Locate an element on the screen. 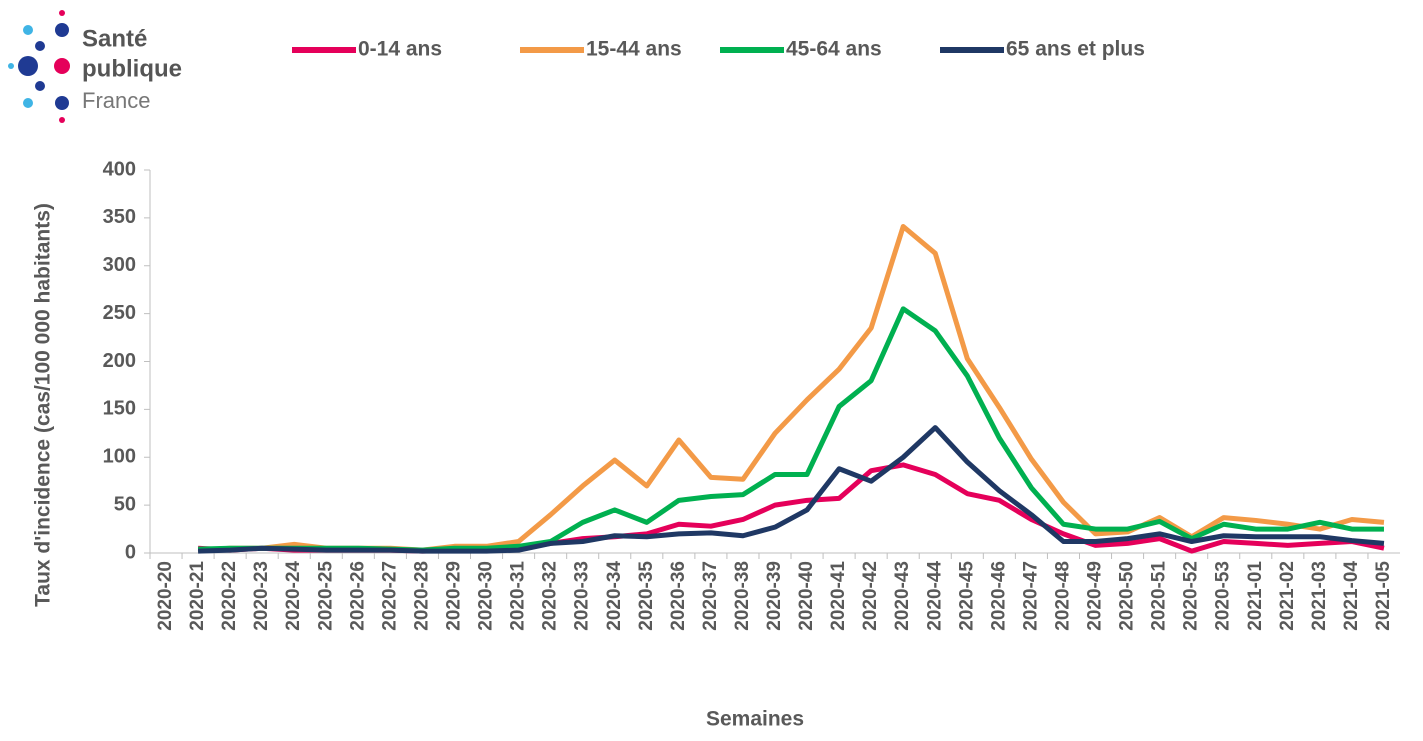  x-tick-label: 2021-05 is located at coordinates (1383, 596).